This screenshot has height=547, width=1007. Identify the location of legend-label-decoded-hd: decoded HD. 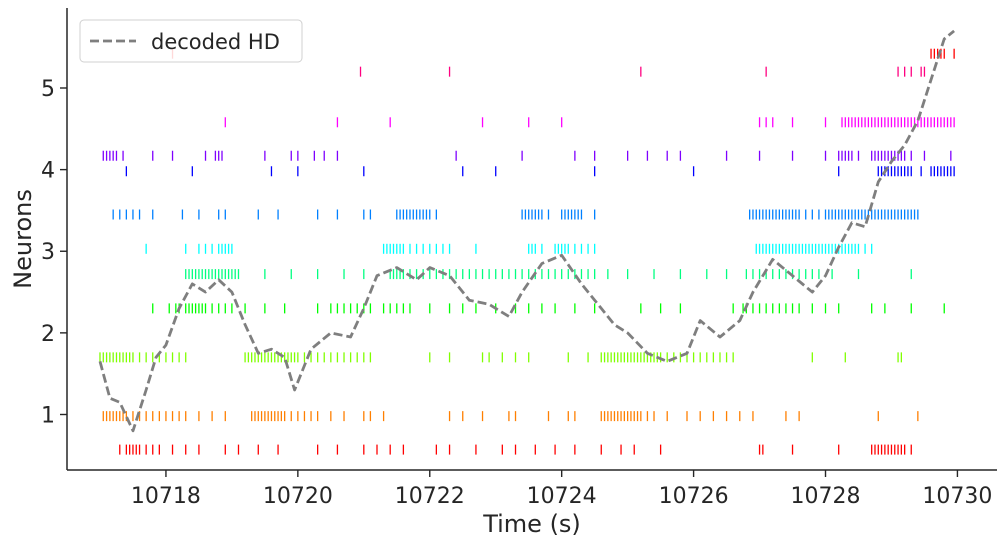
(215, 42).